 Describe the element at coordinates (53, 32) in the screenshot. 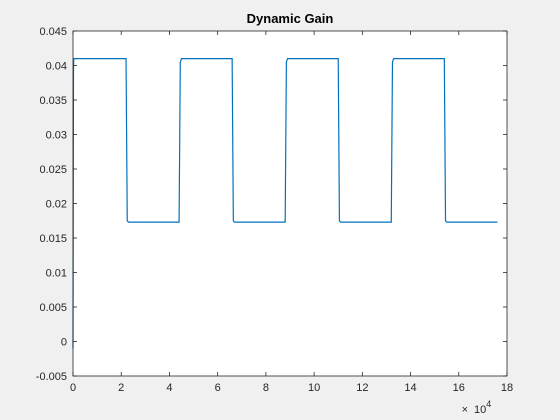

I see `y-tick-label: 0.045` at that location.